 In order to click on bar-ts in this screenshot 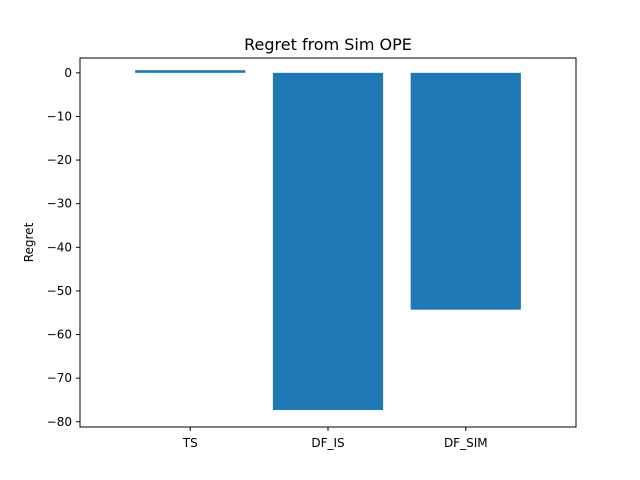, I will do `click(190, 71)`.